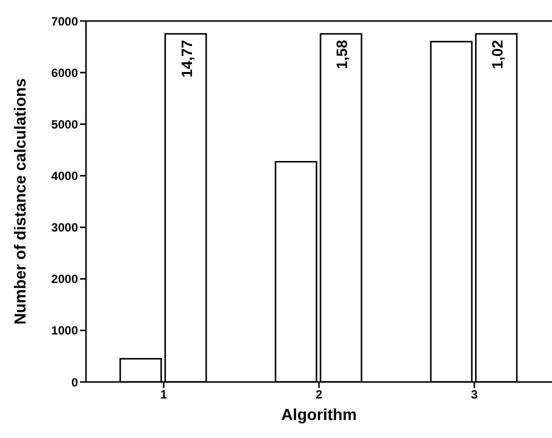 This screenshot has height=438, width=552. I want to click on annotation: 14,77, so click(187, 59).